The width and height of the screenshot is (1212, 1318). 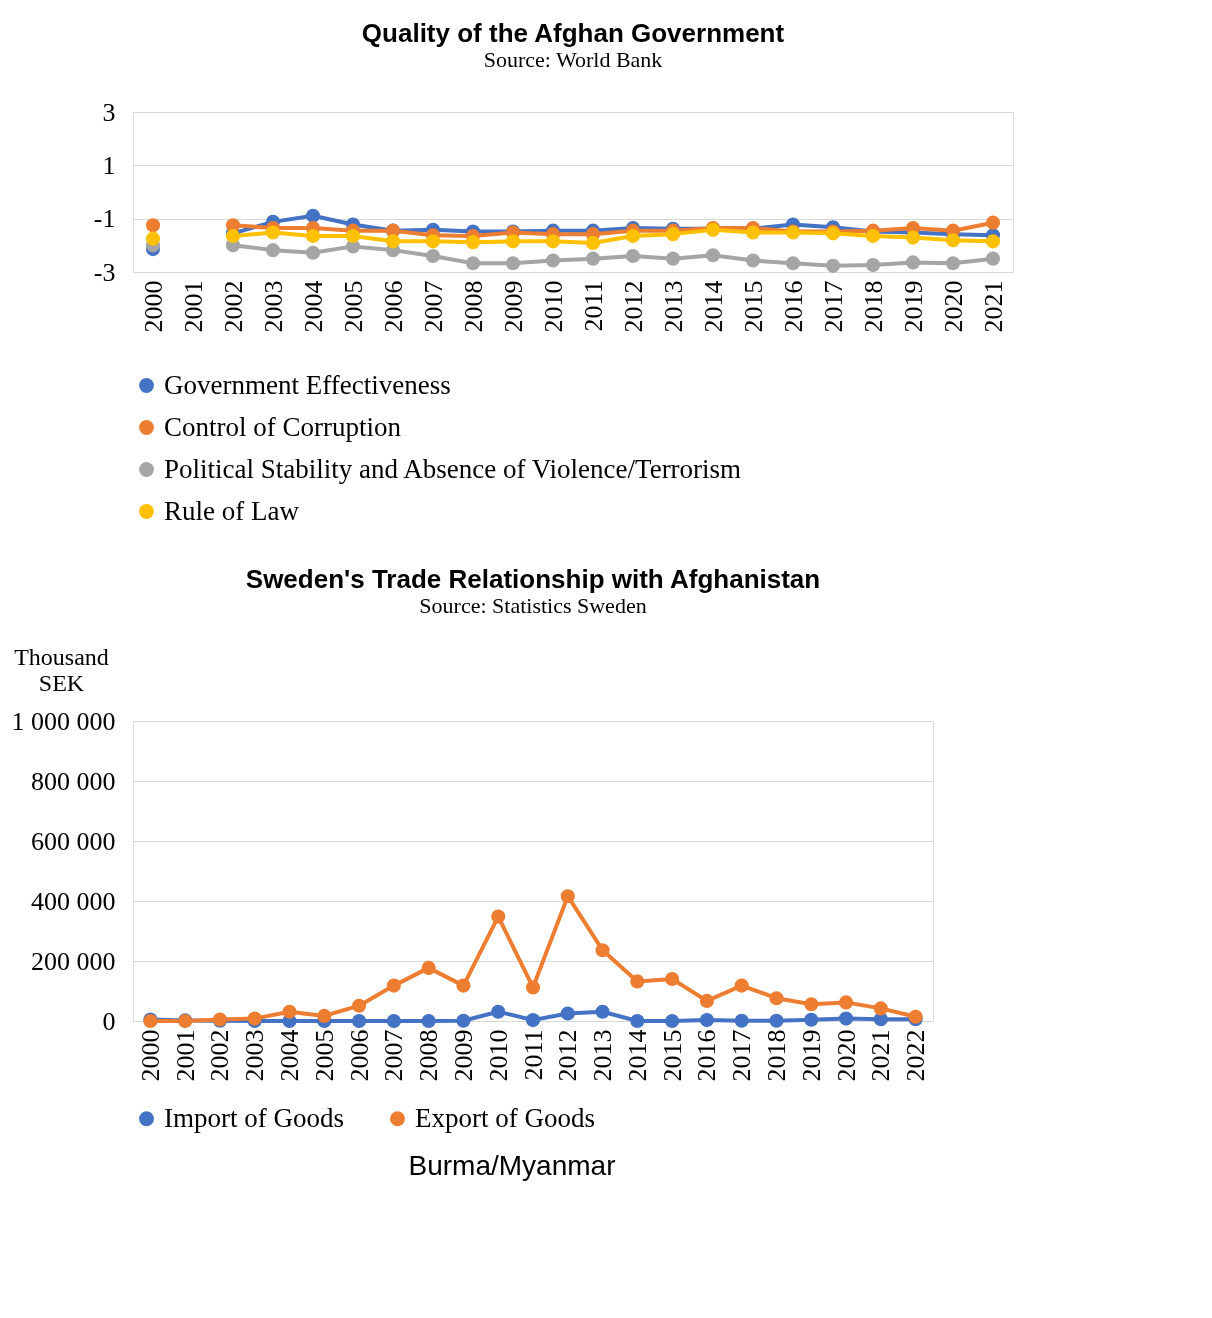 What do you see at coordinates (153, 306) in the screenshot?
I see `x-tick-label: 2000` at bounding box center [153, 306].